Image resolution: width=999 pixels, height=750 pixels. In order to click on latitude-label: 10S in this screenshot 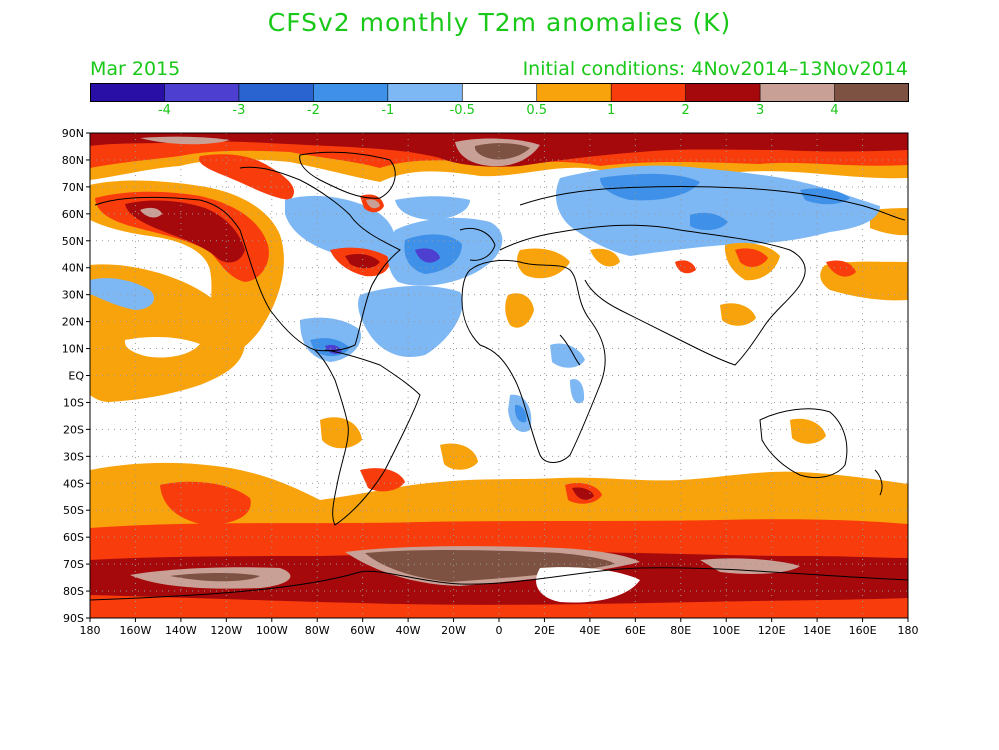, I will do `click(73, 402)`.